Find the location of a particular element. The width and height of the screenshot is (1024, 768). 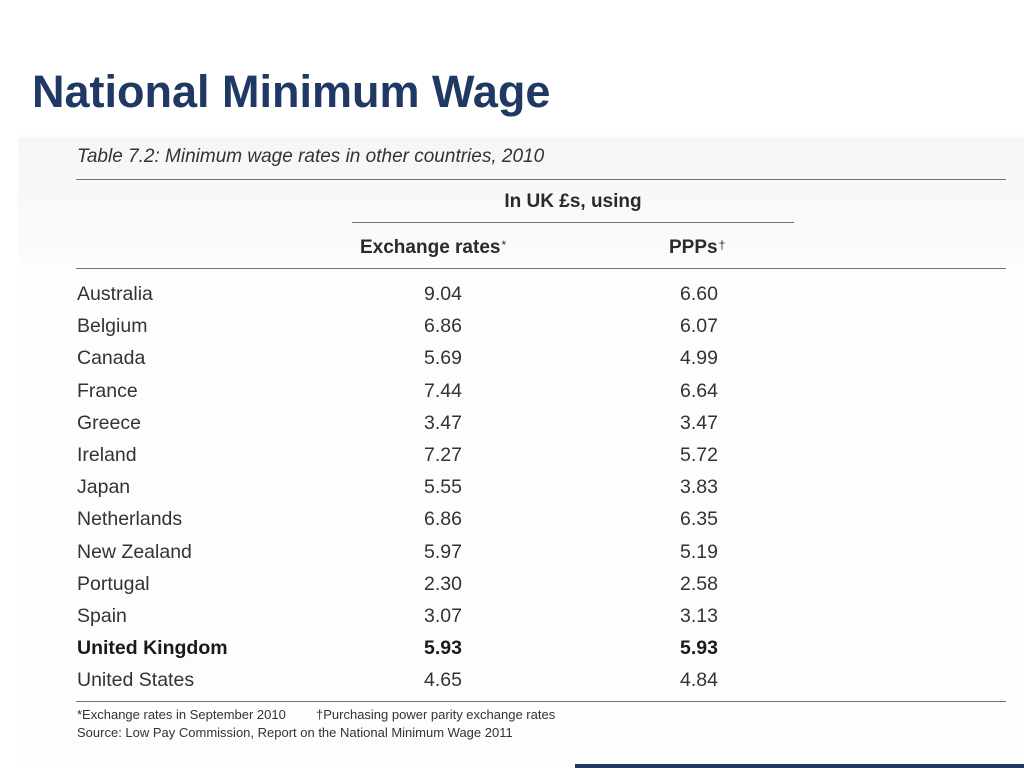

exchange-rate-cell: 7.44 is located at coordinates (443, 390).